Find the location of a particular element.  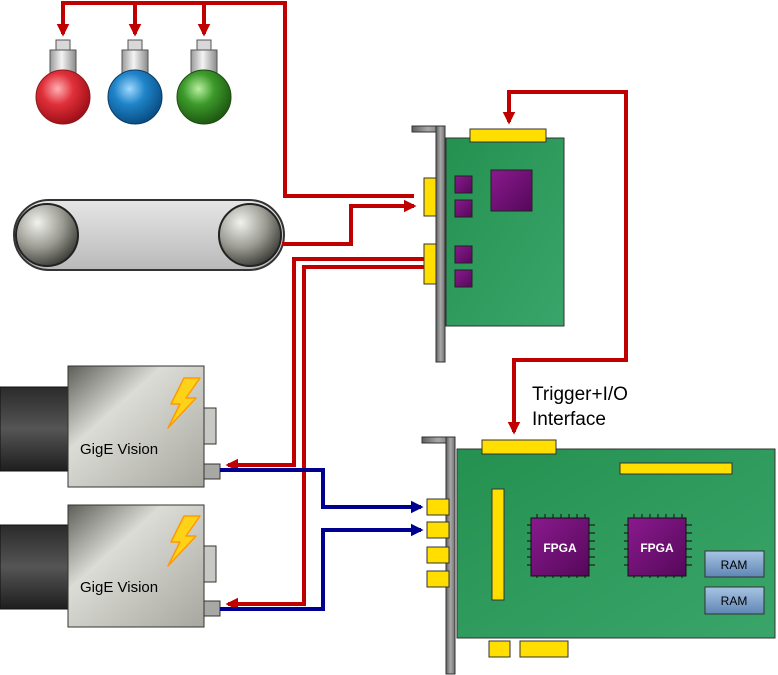

fpga-chip-left is located at coordinates (561, 546).